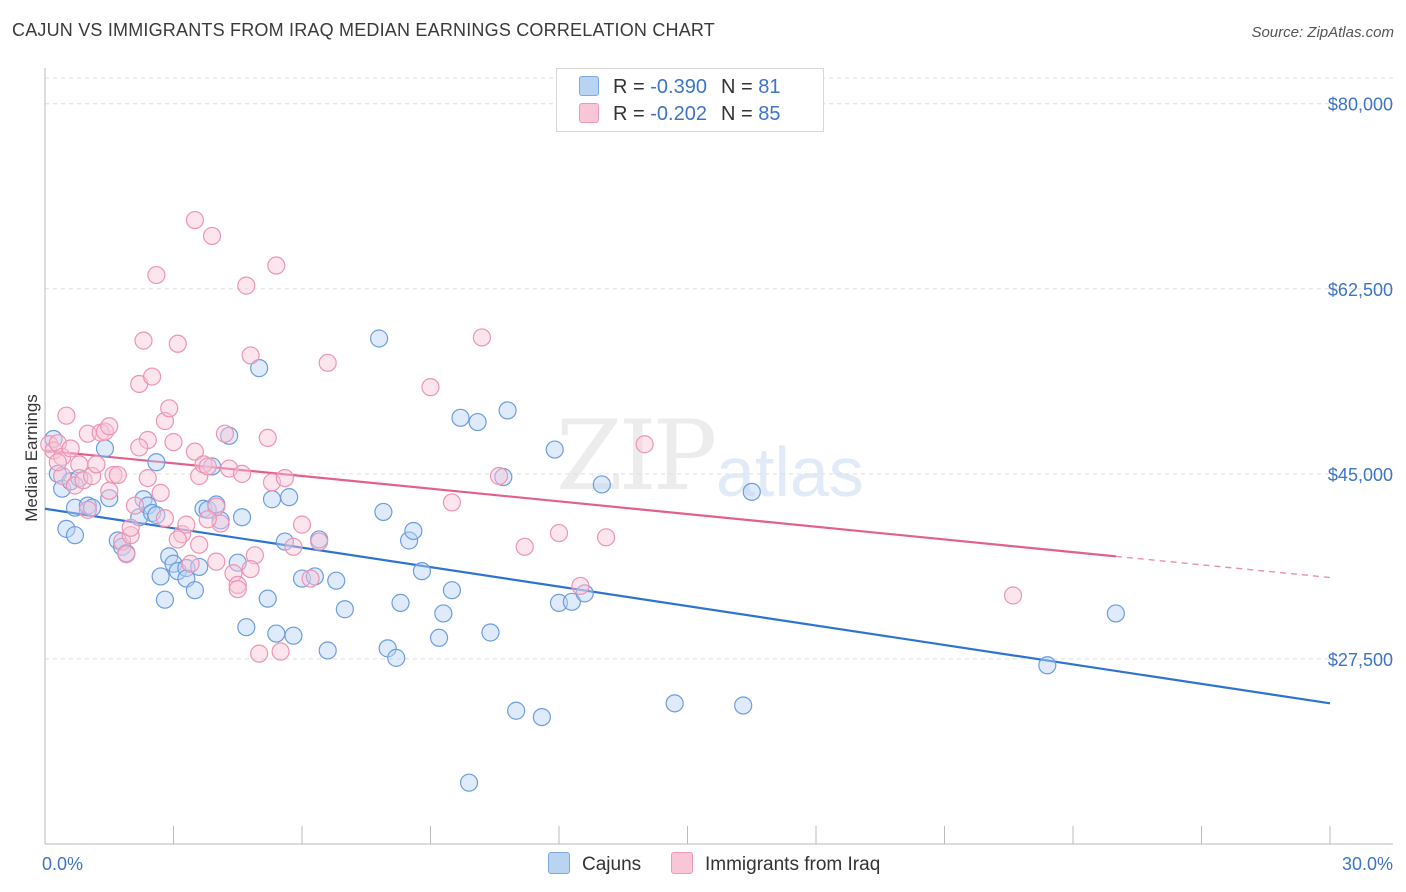 Image resolution: width=1406 pixels, height=892 pixels. What do you see at coordinates (1360, 660) in the screenshot?
I see `y-tick-label: $27,500` at bounding box center [1360, 660].